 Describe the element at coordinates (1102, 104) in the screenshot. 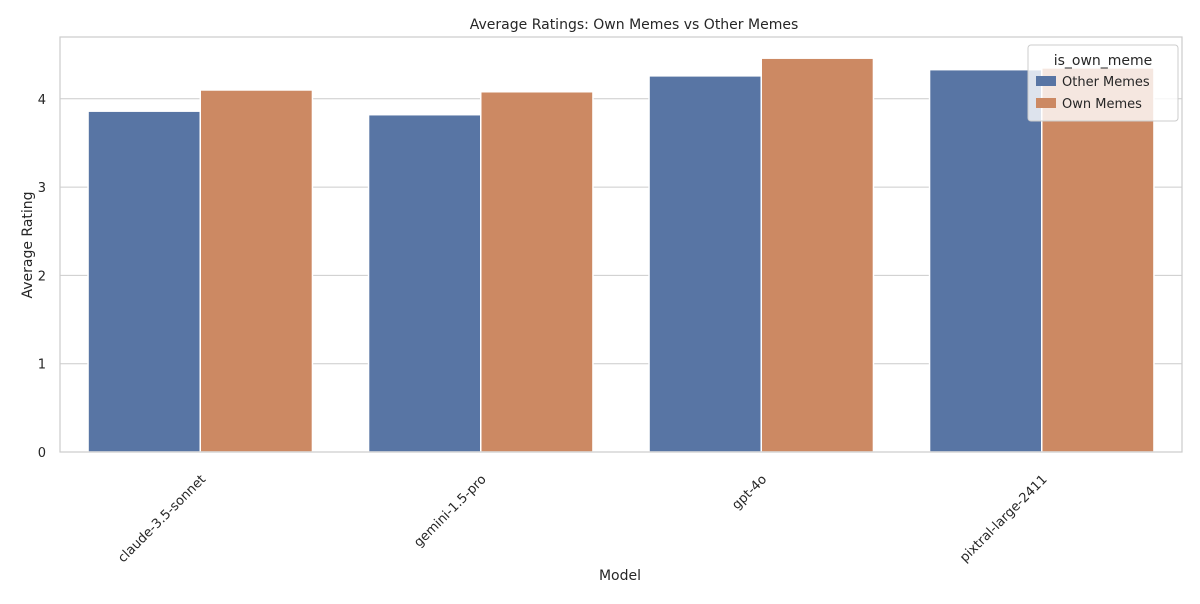

I see `legend-label-own-memes: Own Memes` at that location.